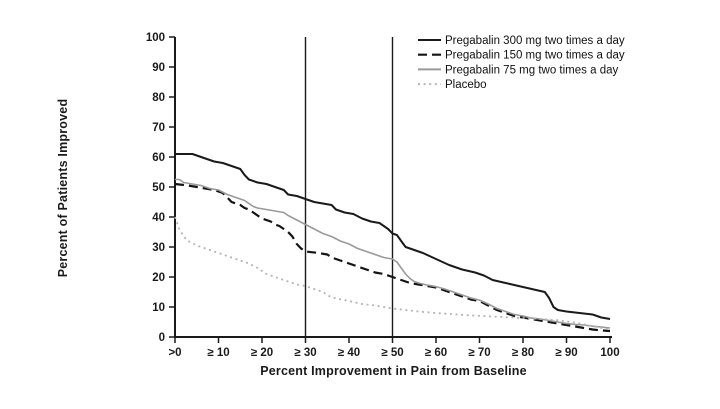 This screenshot has height=409, width=720. I want to click on y-tick-label-100: 100, so click(155, 38).